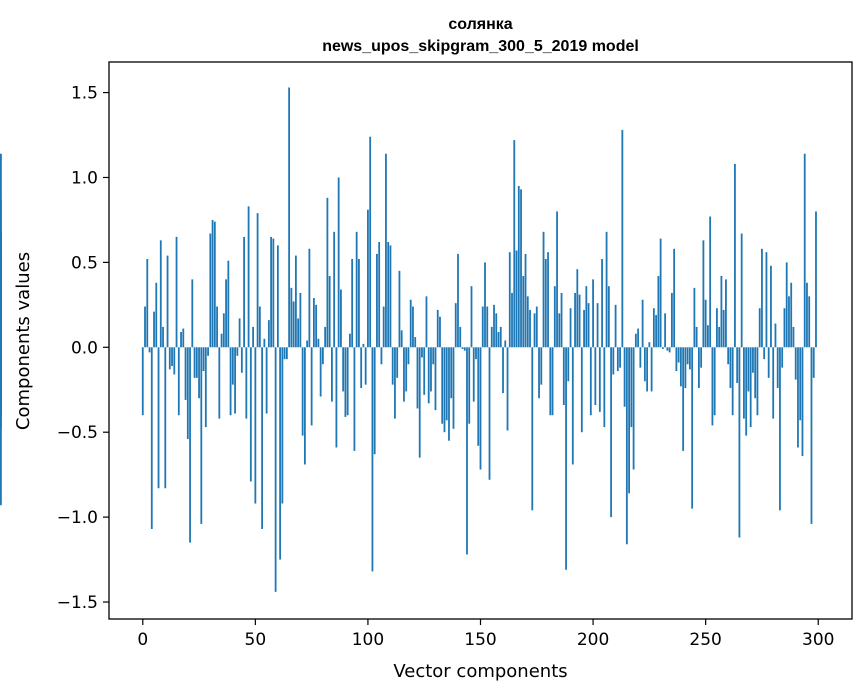  Describe the element at coordinates (818, 640) in the screenshot. I see `x-tick-label: 300` at that location.